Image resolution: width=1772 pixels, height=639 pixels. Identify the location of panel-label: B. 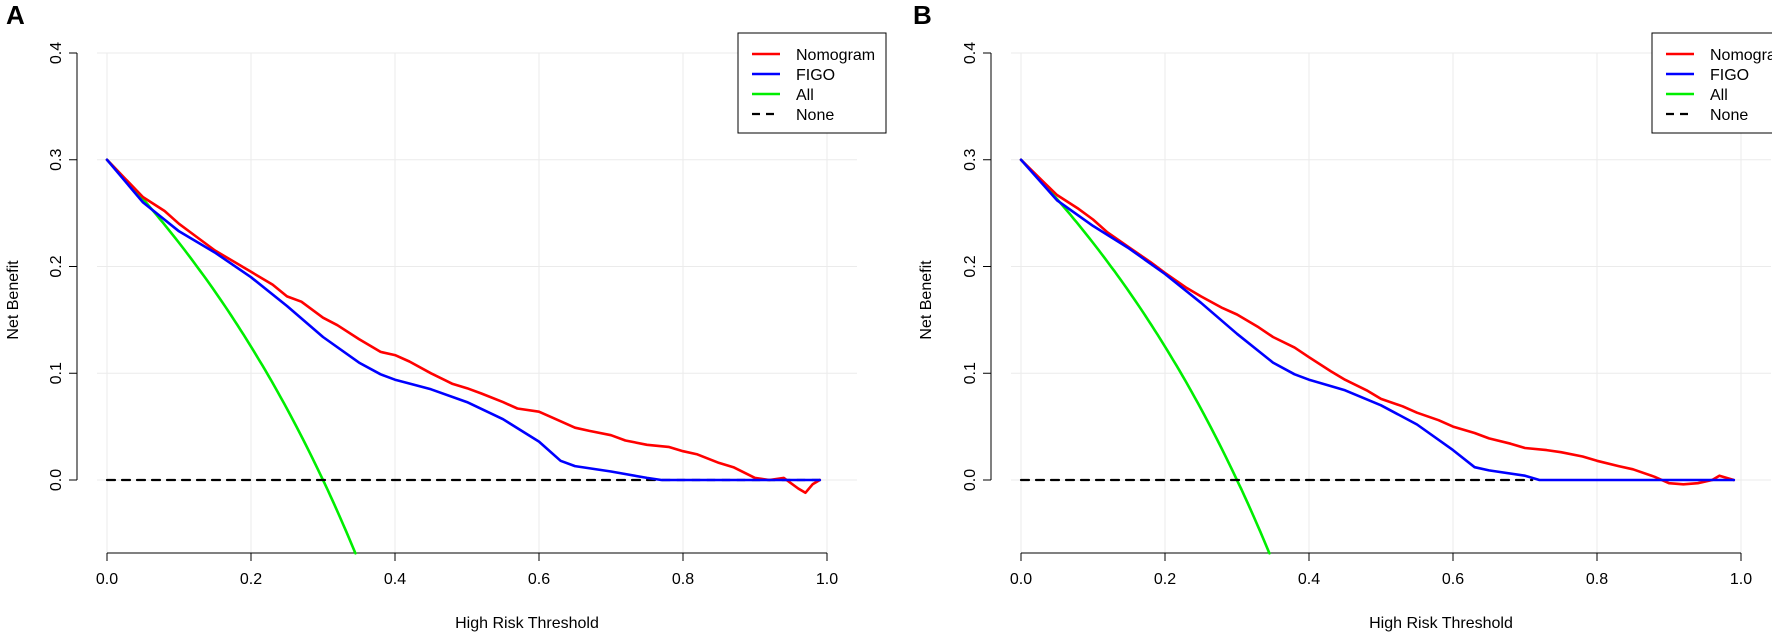
(922, 15).